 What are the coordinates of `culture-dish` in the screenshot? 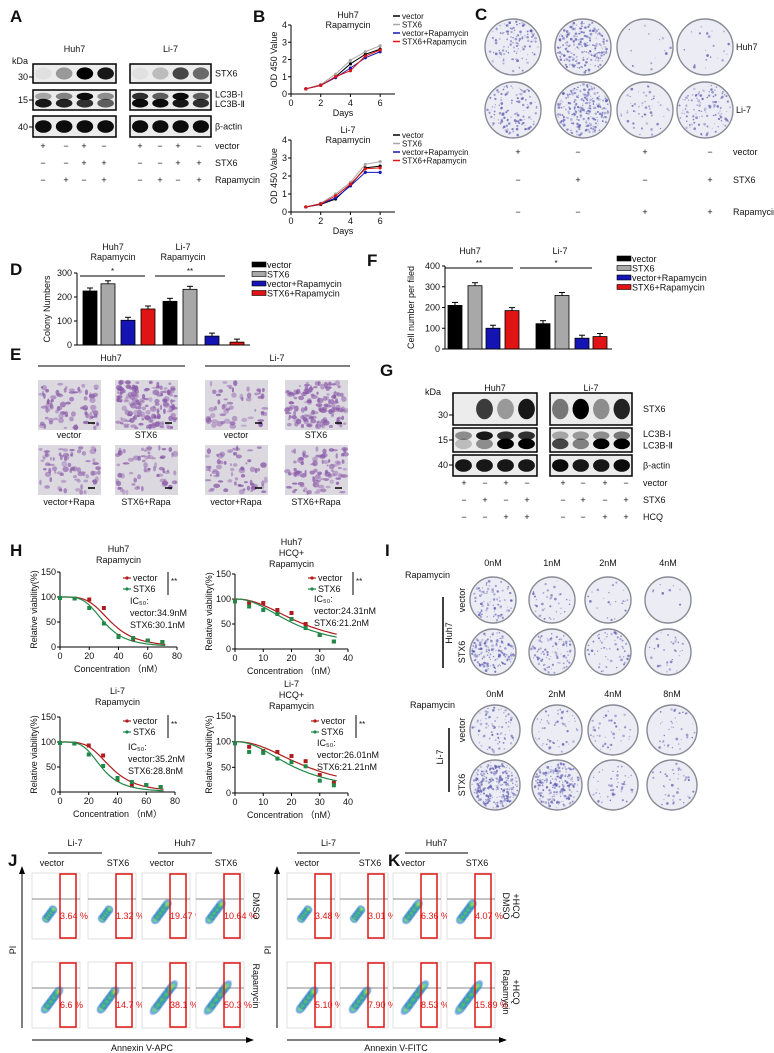 It's located at (672, 785).